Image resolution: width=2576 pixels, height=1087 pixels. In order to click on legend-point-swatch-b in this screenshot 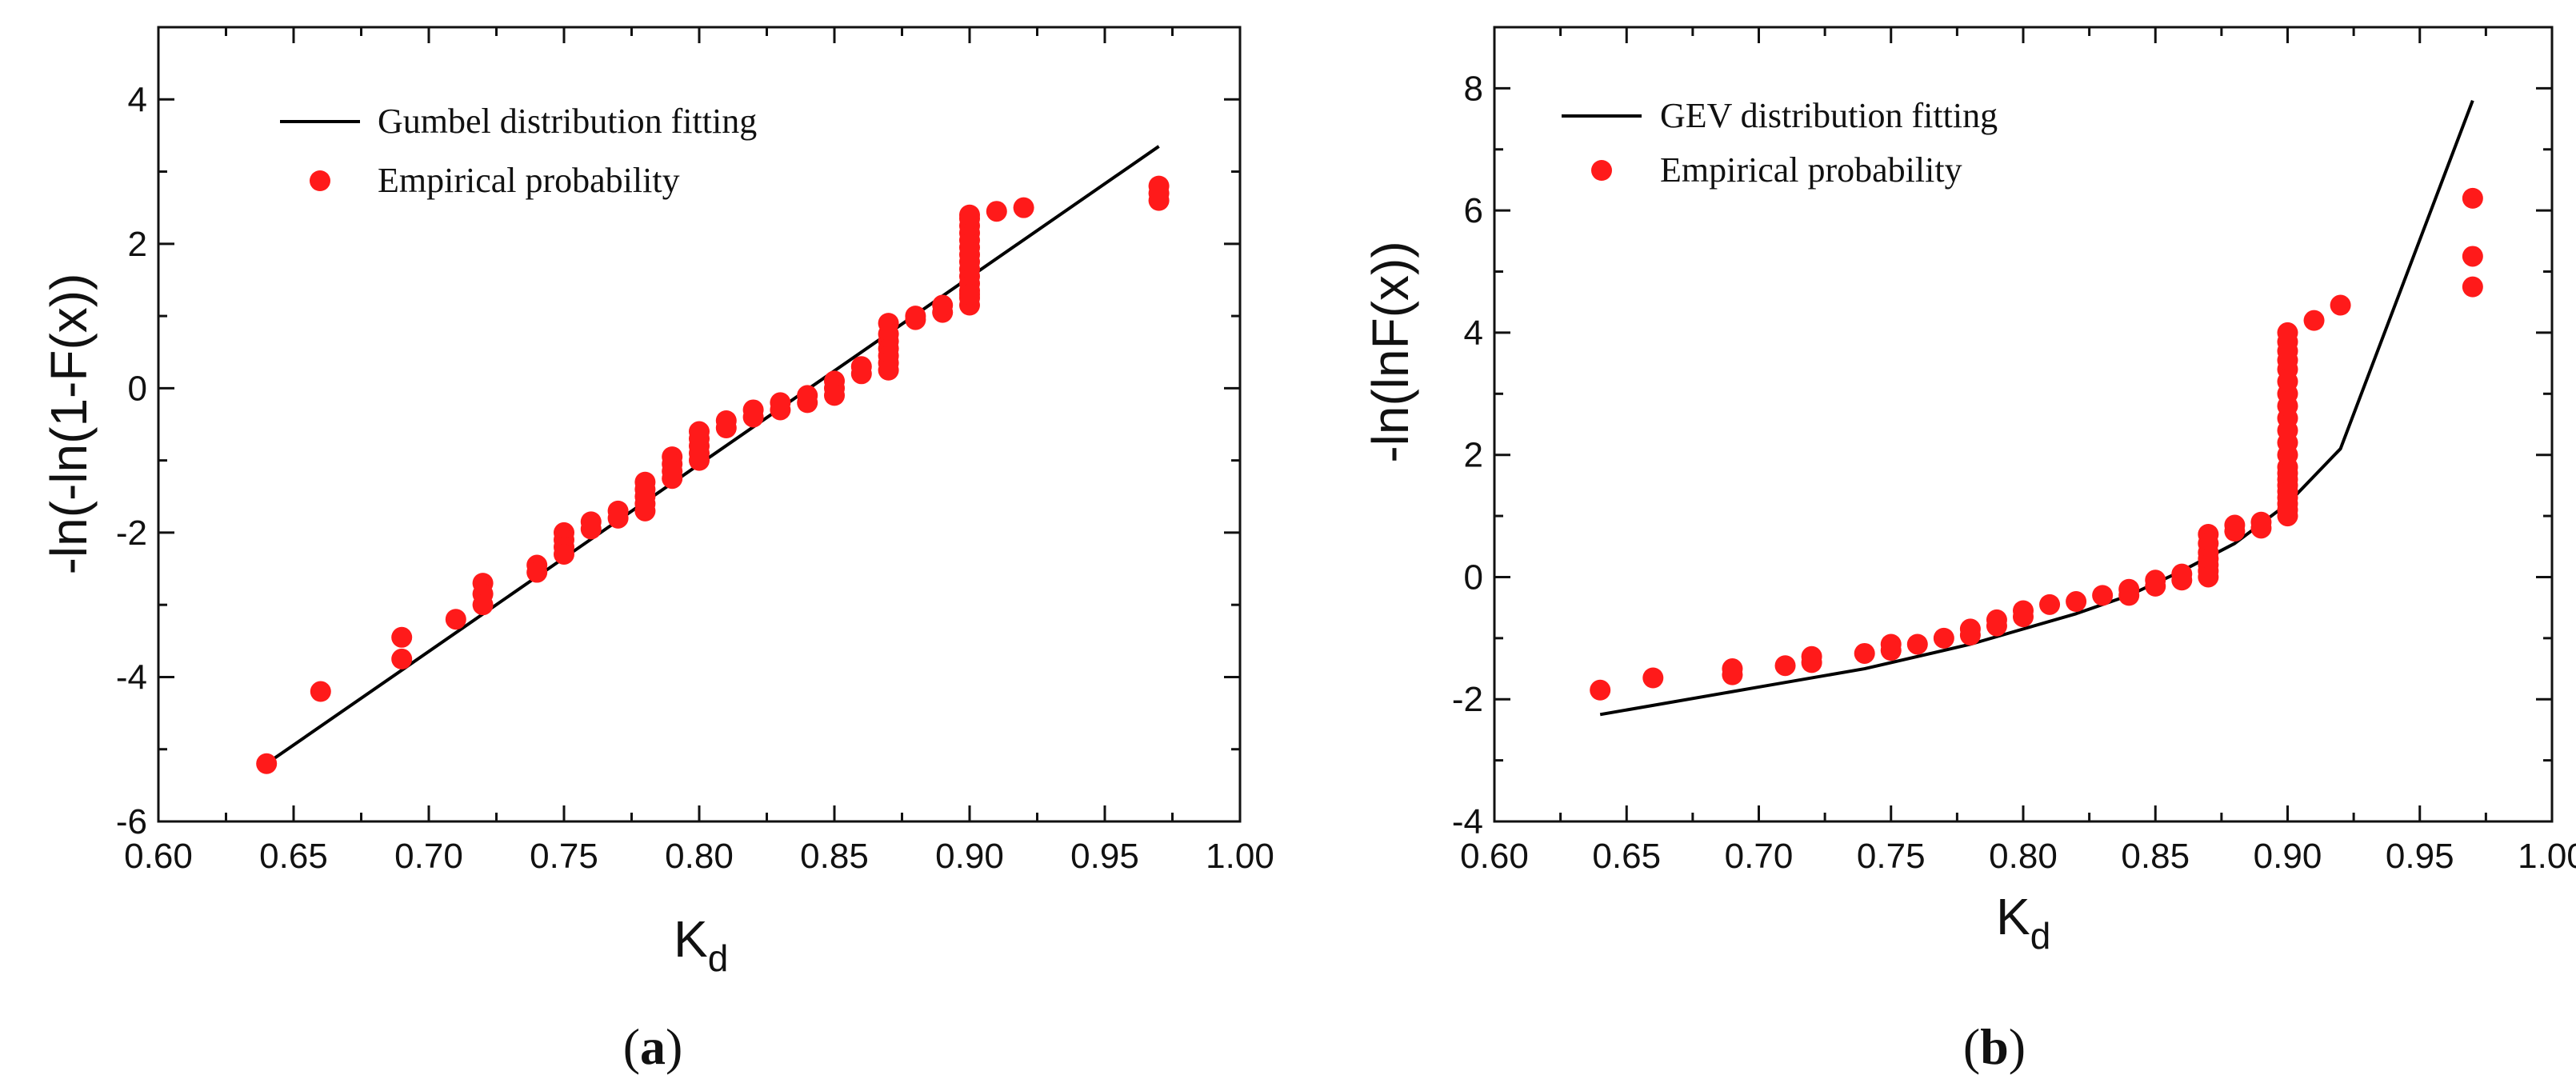, I will do `click(1601, 170)`.